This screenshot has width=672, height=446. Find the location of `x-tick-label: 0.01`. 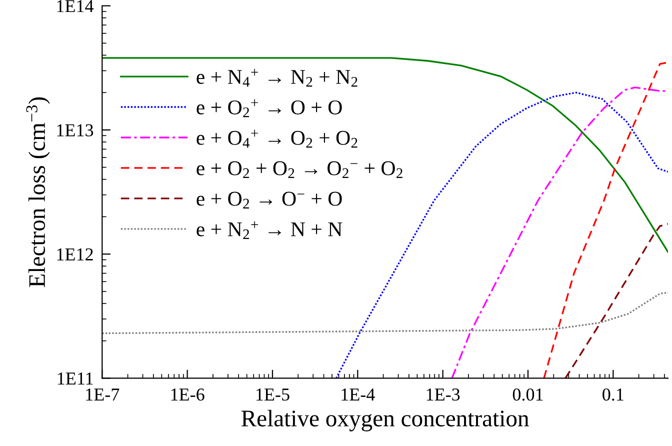

x-tick-label: 0.01 is located at coordinates (527, 394).